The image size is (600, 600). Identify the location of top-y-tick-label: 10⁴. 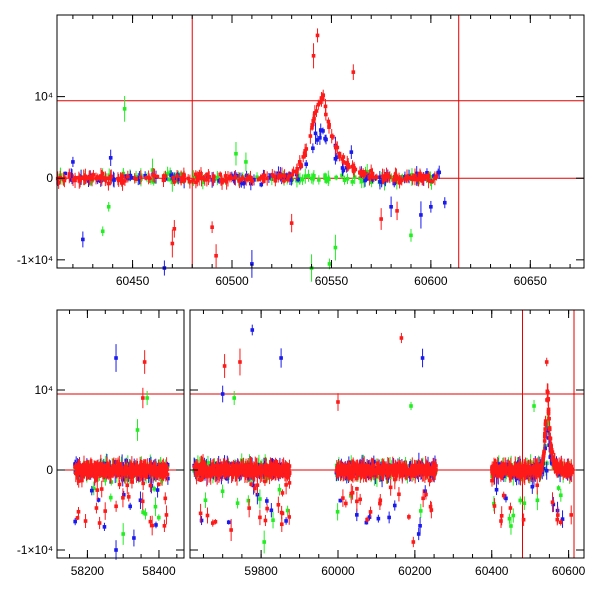
(43, 97).